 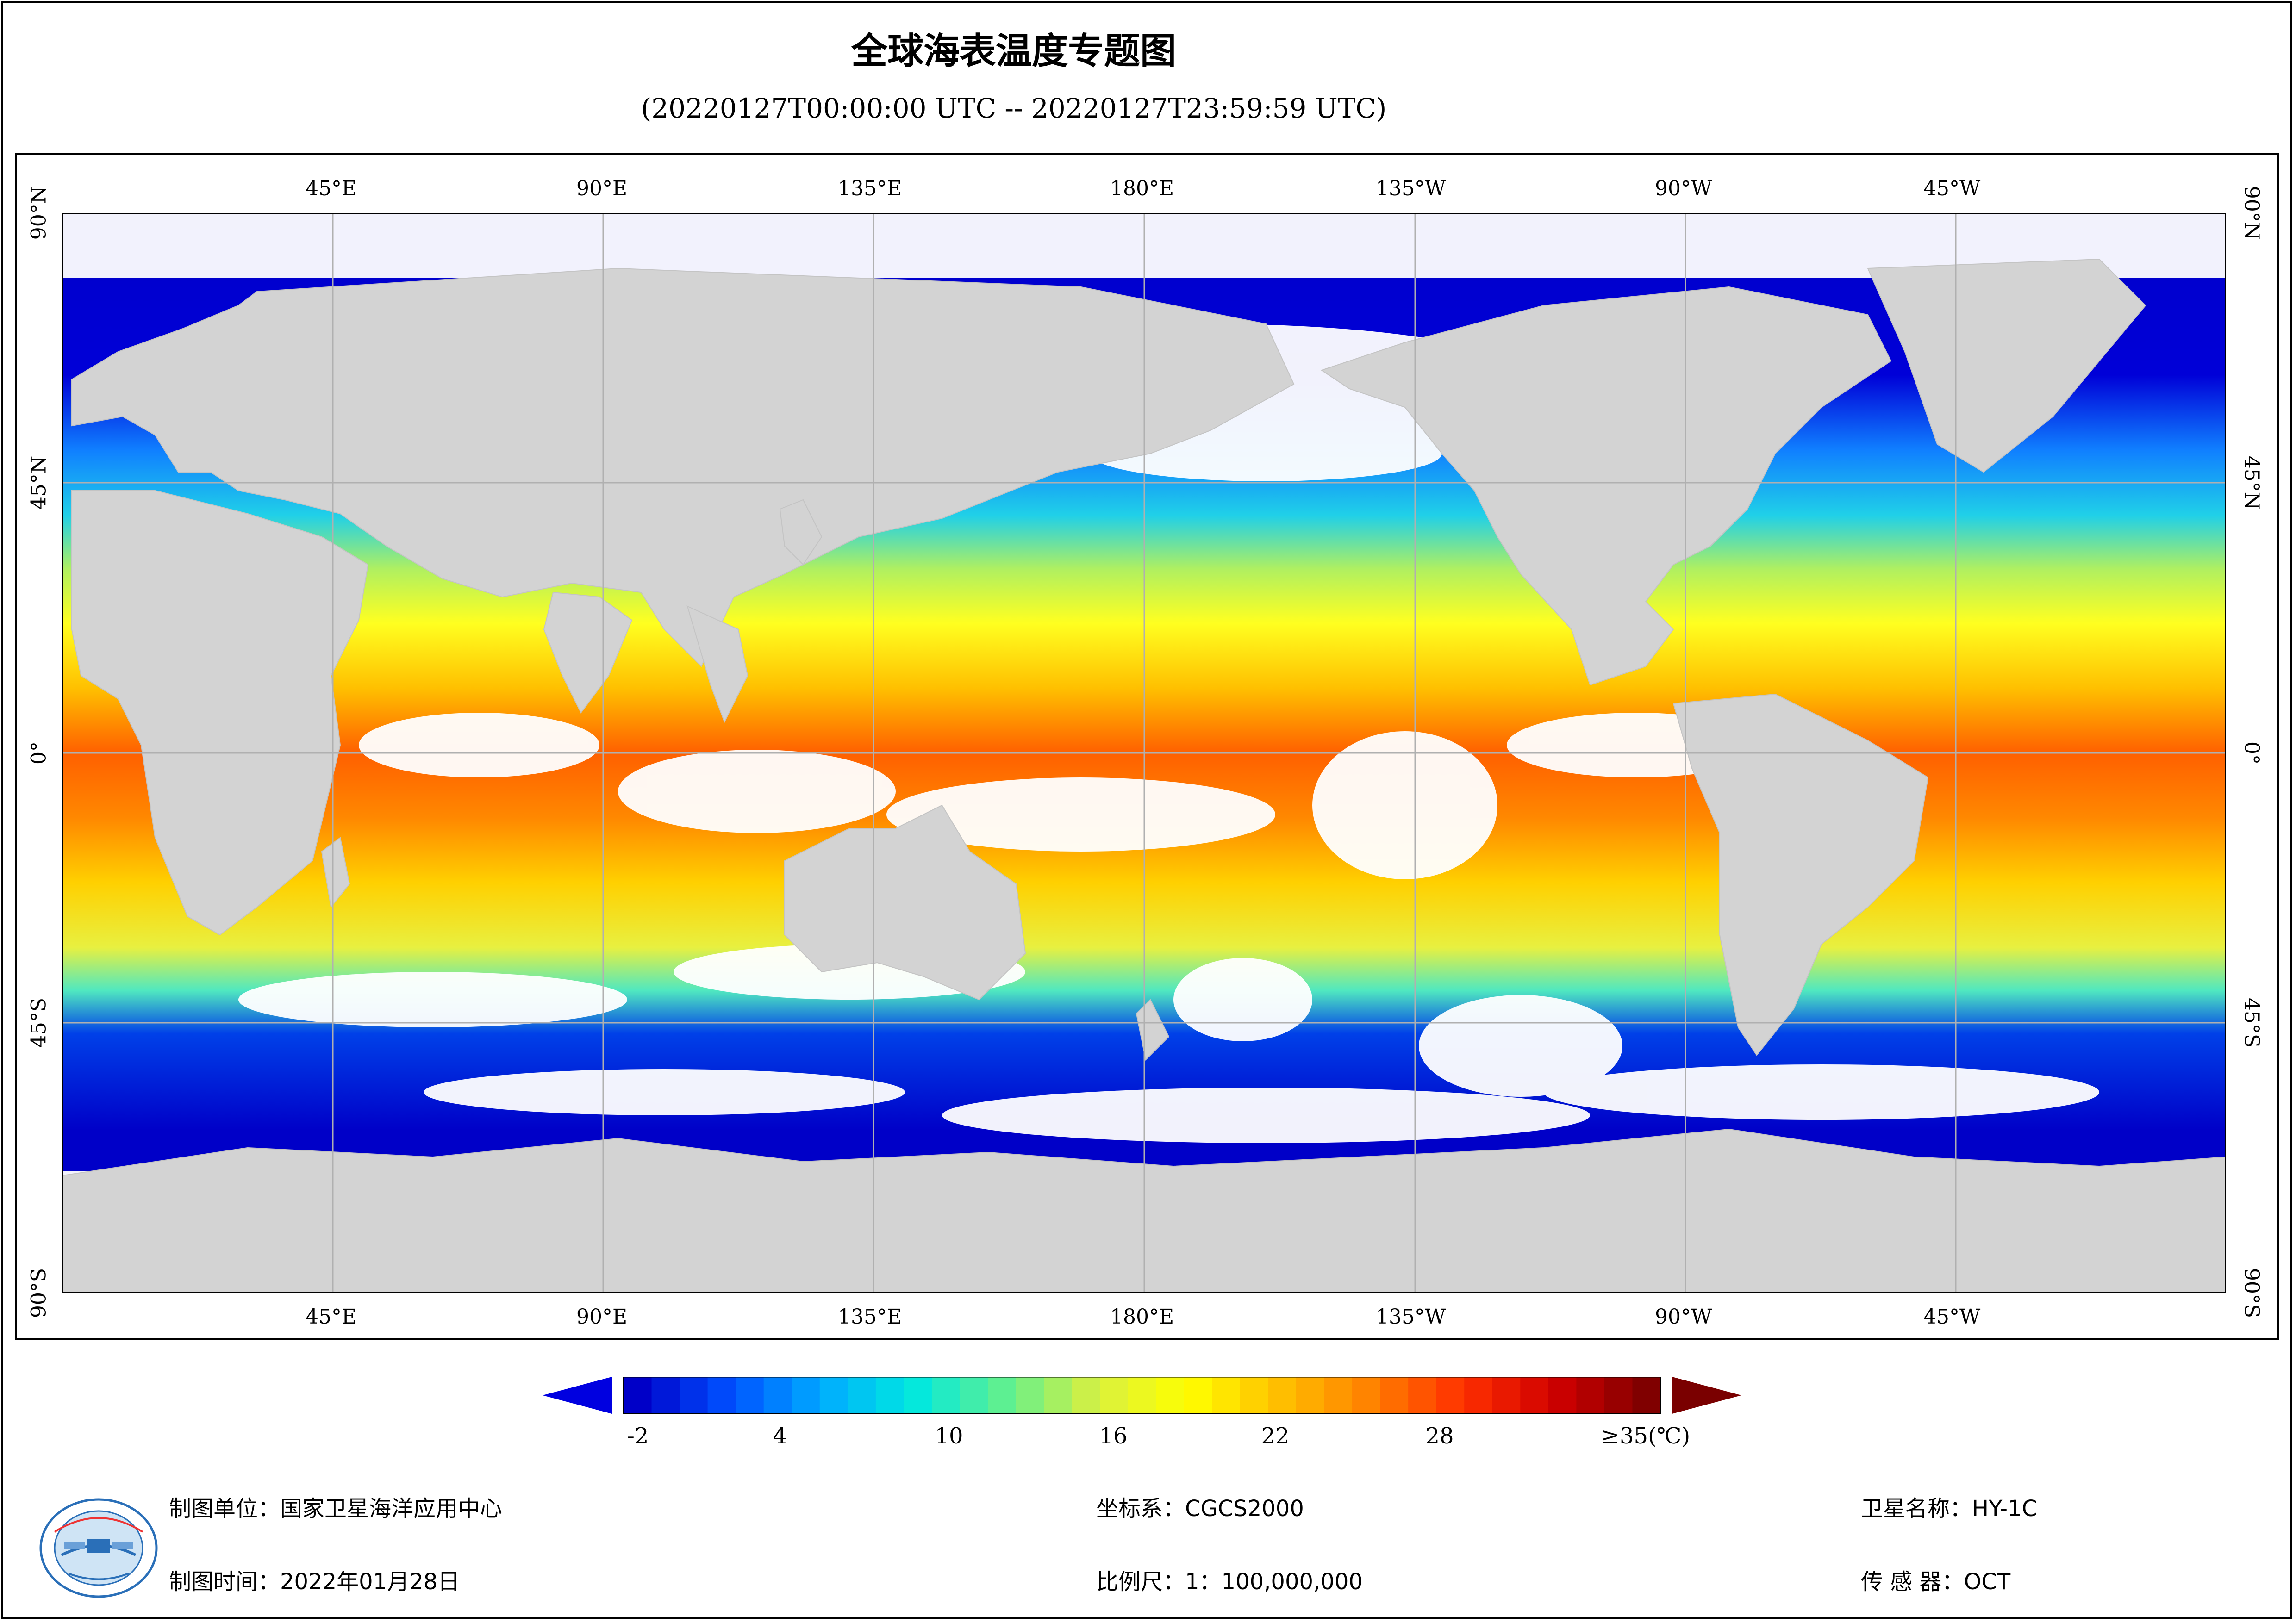 What do you see at coordinates (1706, 1395) in the screenshot?
I see `colorbar-max-arrow` at bounding box center [1706, 1395].